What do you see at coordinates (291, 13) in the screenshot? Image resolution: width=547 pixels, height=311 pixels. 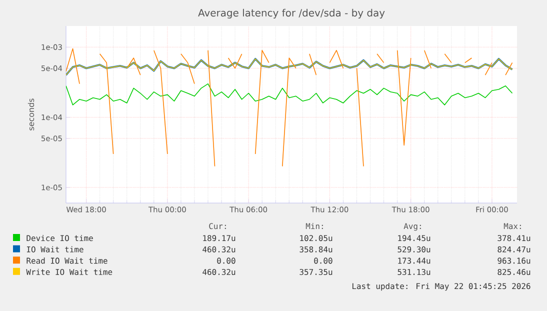 I see `chart-title: Average latency for /dev/sda - by day` at bounding box center [291, 13].